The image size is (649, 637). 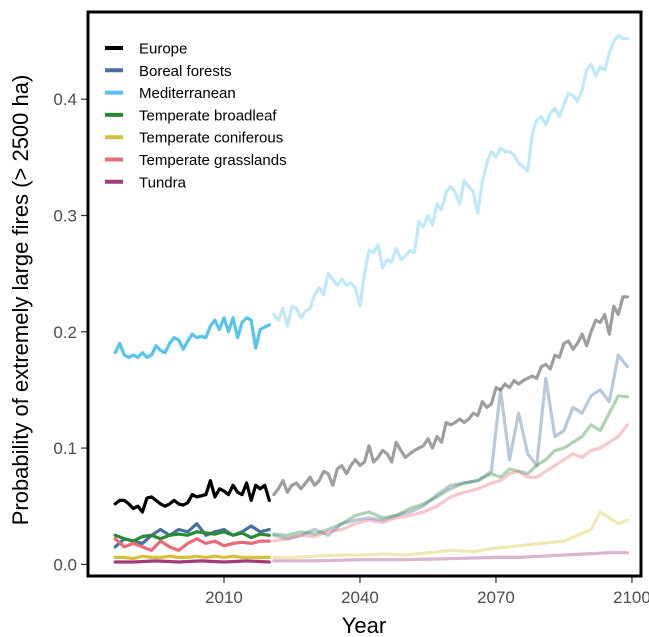 What do you see at coordinates (450, 534) in the screenshot?
I see `series-line-projected-temperate-coniferous` at bounding box center [450, 534].